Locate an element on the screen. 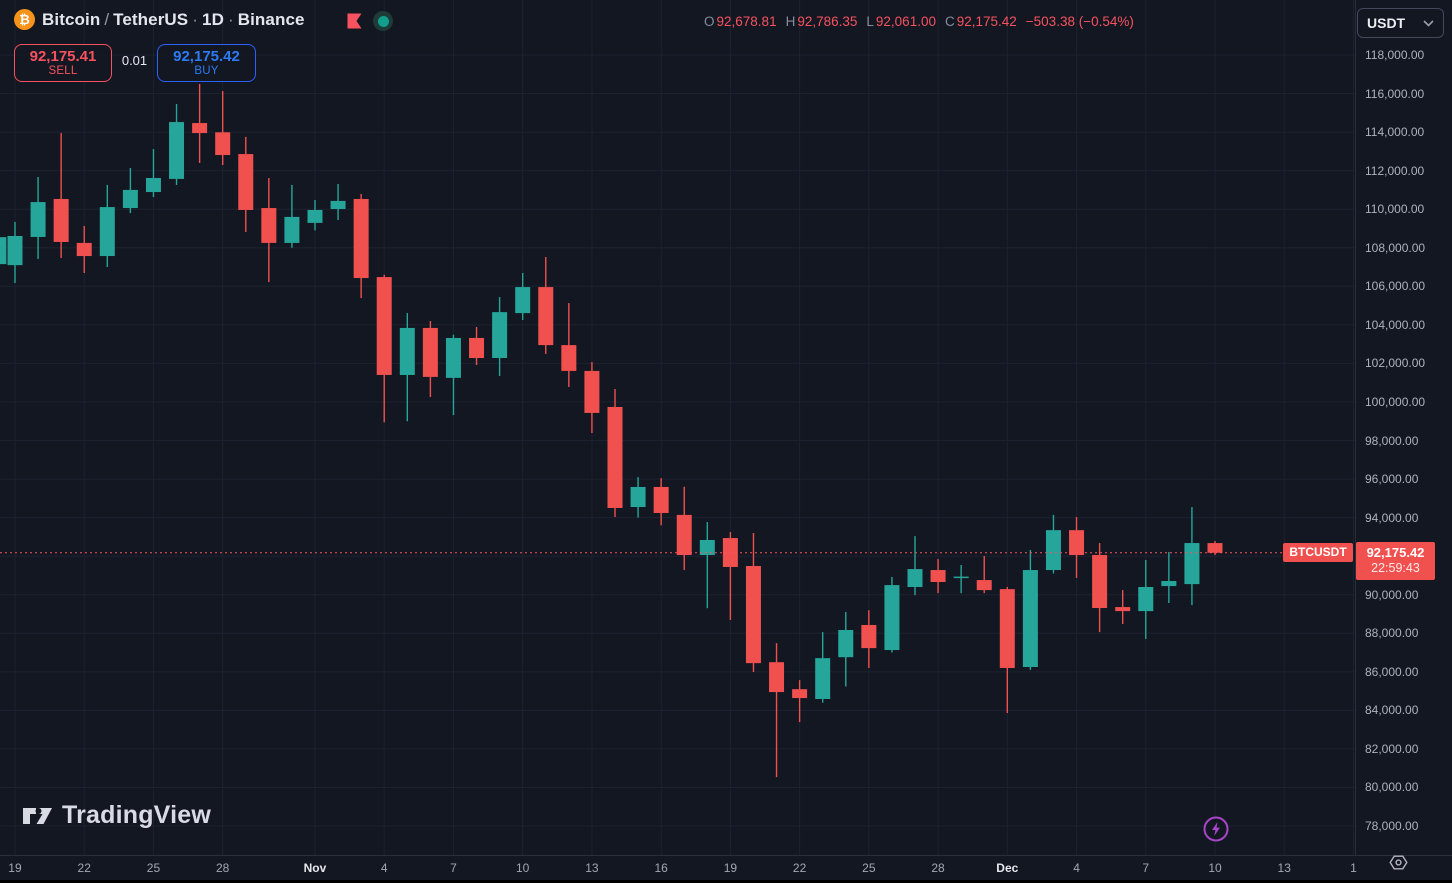 This screenshot has height=883, width=1452. price-tick-label: 94,000.00 is located at coordinates (1392, 517).